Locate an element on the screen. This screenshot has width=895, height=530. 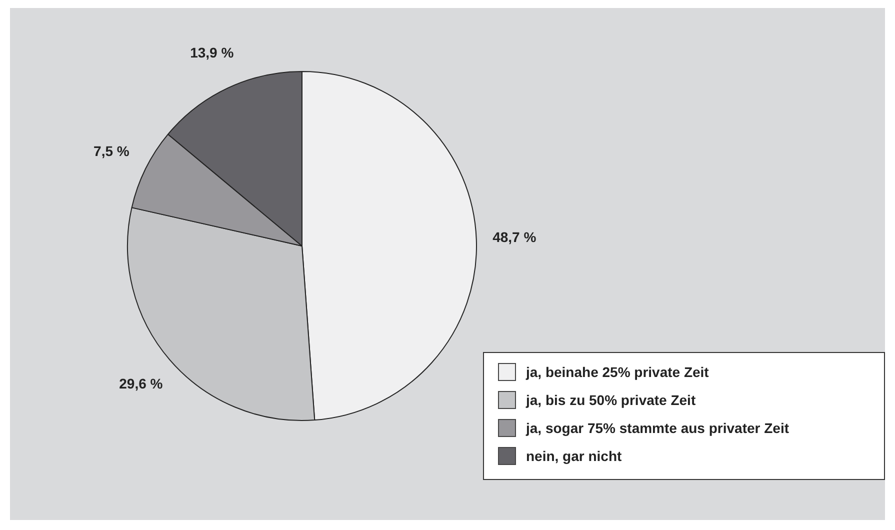
legend-label: ja, beinahe 25% private Zeit is located at coordinates (617, 372).